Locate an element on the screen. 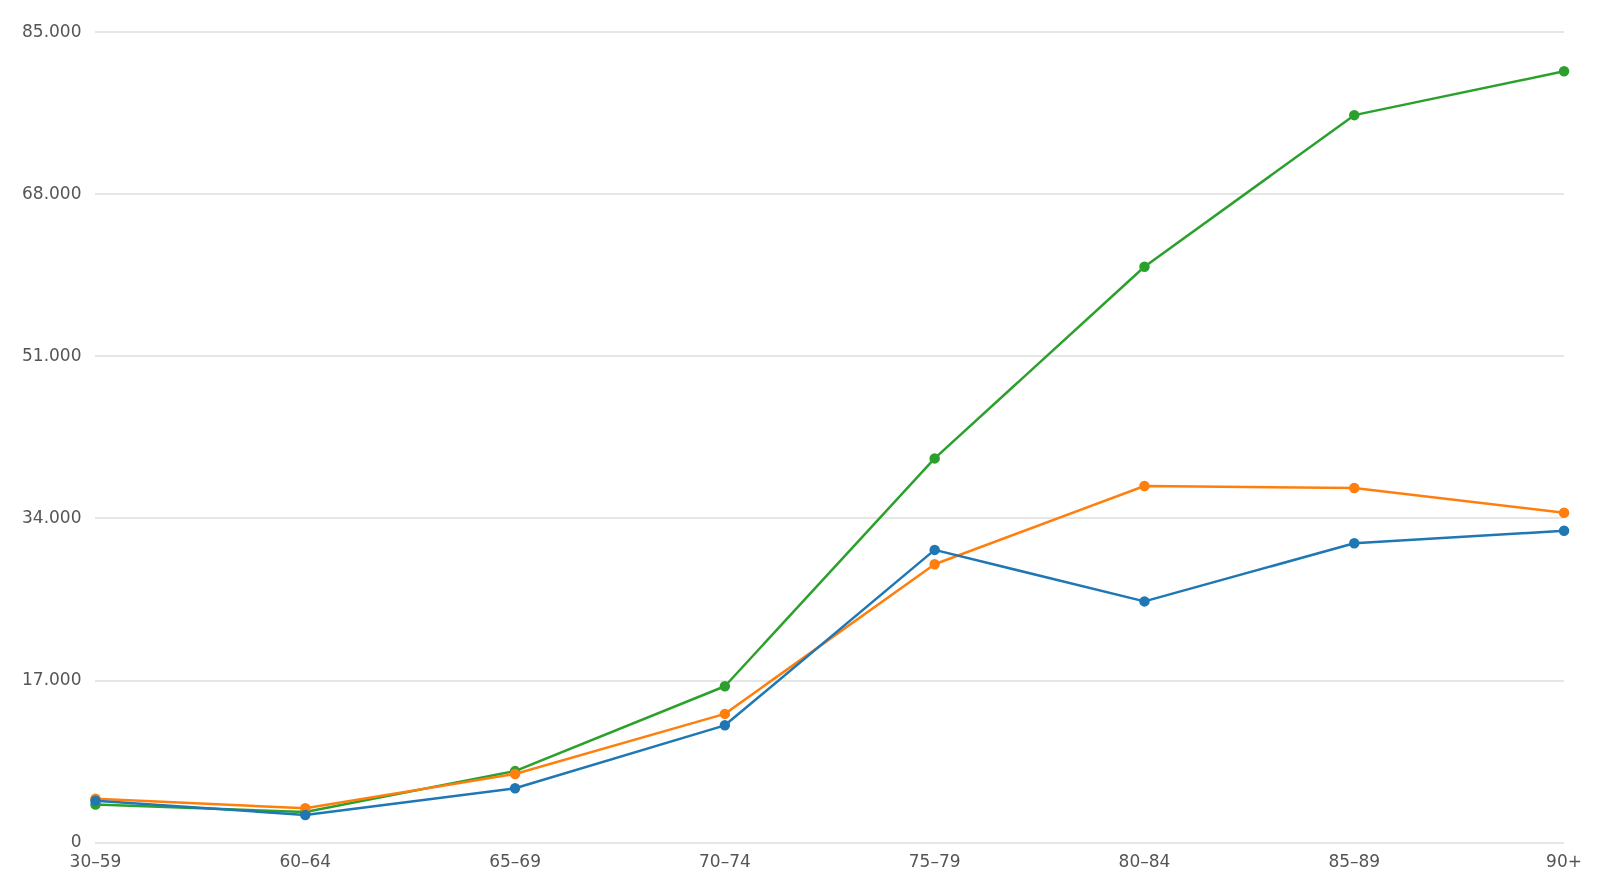 This screenshot has height=891, width=1600. y-tick-label: 68.000 is located at coordinates (52, 192).